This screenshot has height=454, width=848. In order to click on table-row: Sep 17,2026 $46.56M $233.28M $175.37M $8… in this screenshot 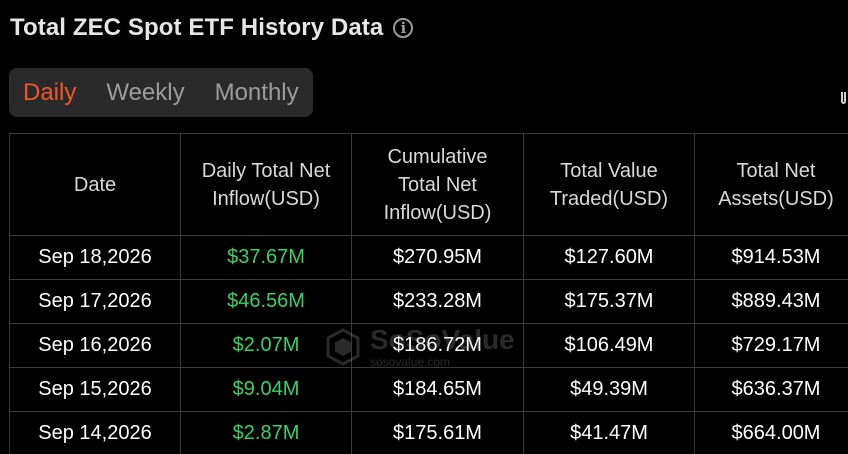, I will do `click(428, 301)`.